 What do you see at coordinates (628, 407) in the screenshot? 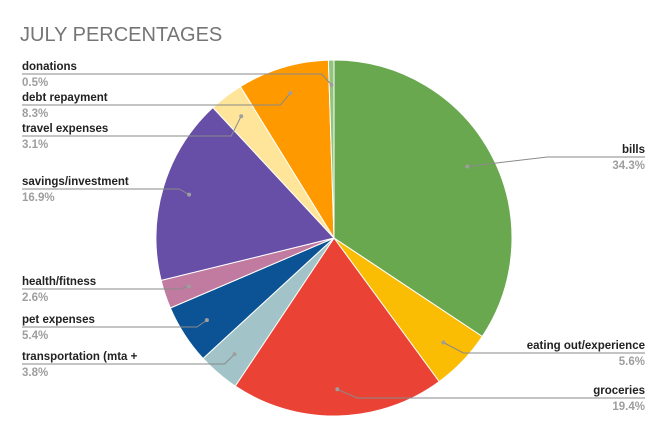
I see `slice-value-groceries: 19.4%` at bounding box center [628, 407].